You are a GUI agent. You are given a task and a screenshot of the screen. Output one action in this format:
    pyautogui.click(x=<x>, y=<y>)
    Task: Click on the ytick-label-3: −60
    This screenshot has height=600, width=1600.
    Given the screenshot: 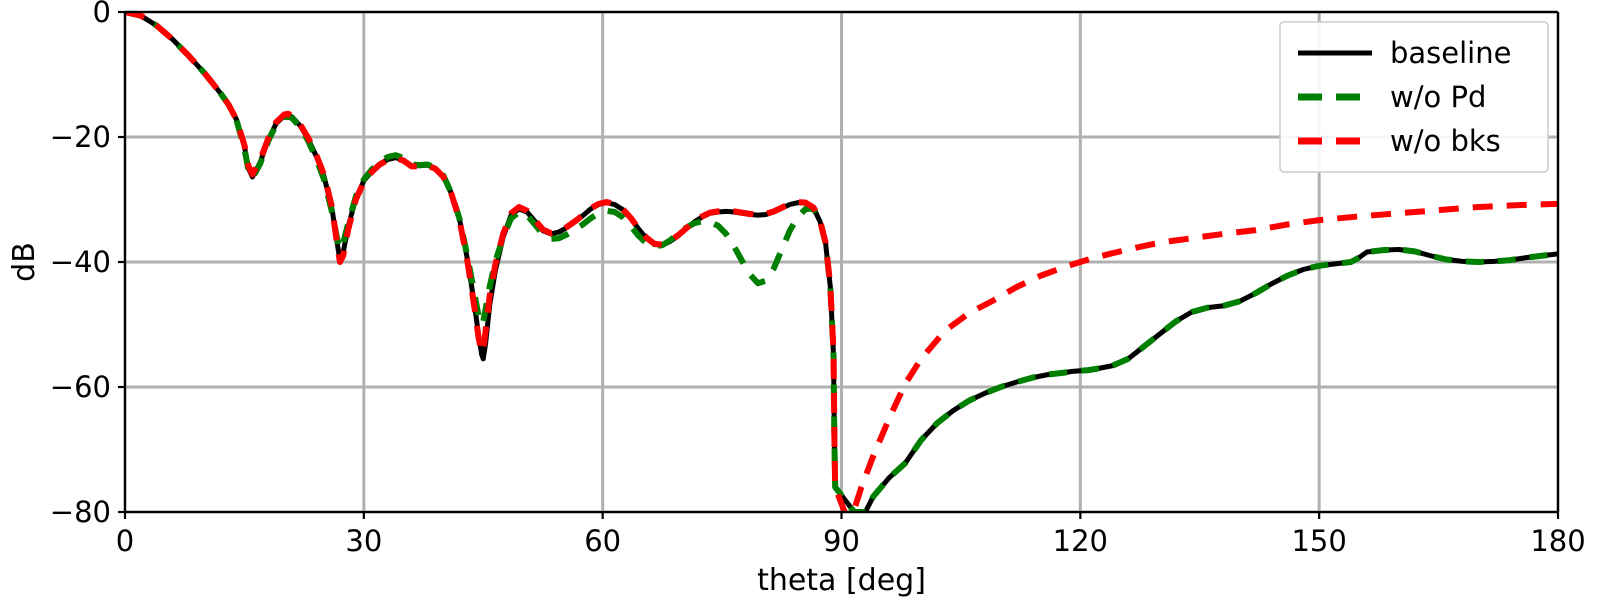 What is the action you would take?
    pyautogui.click(x=80, y=387)
    